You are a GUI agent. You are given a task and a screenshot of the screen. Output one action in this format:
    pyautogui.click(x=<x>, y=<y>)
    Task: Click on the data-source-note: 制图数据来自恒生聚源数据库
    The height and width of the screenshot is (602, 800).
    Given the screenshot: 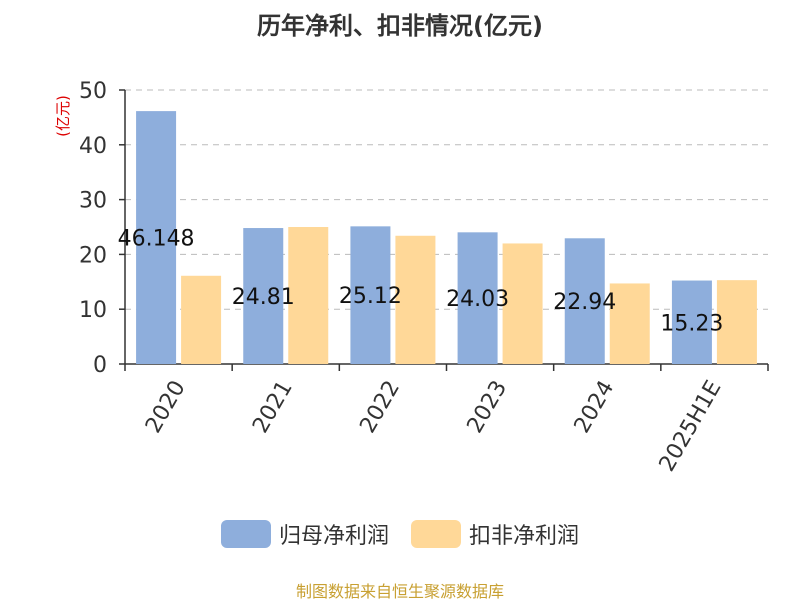 What is the action you would take?
    pyautogui.click(x=400, y=590)
    